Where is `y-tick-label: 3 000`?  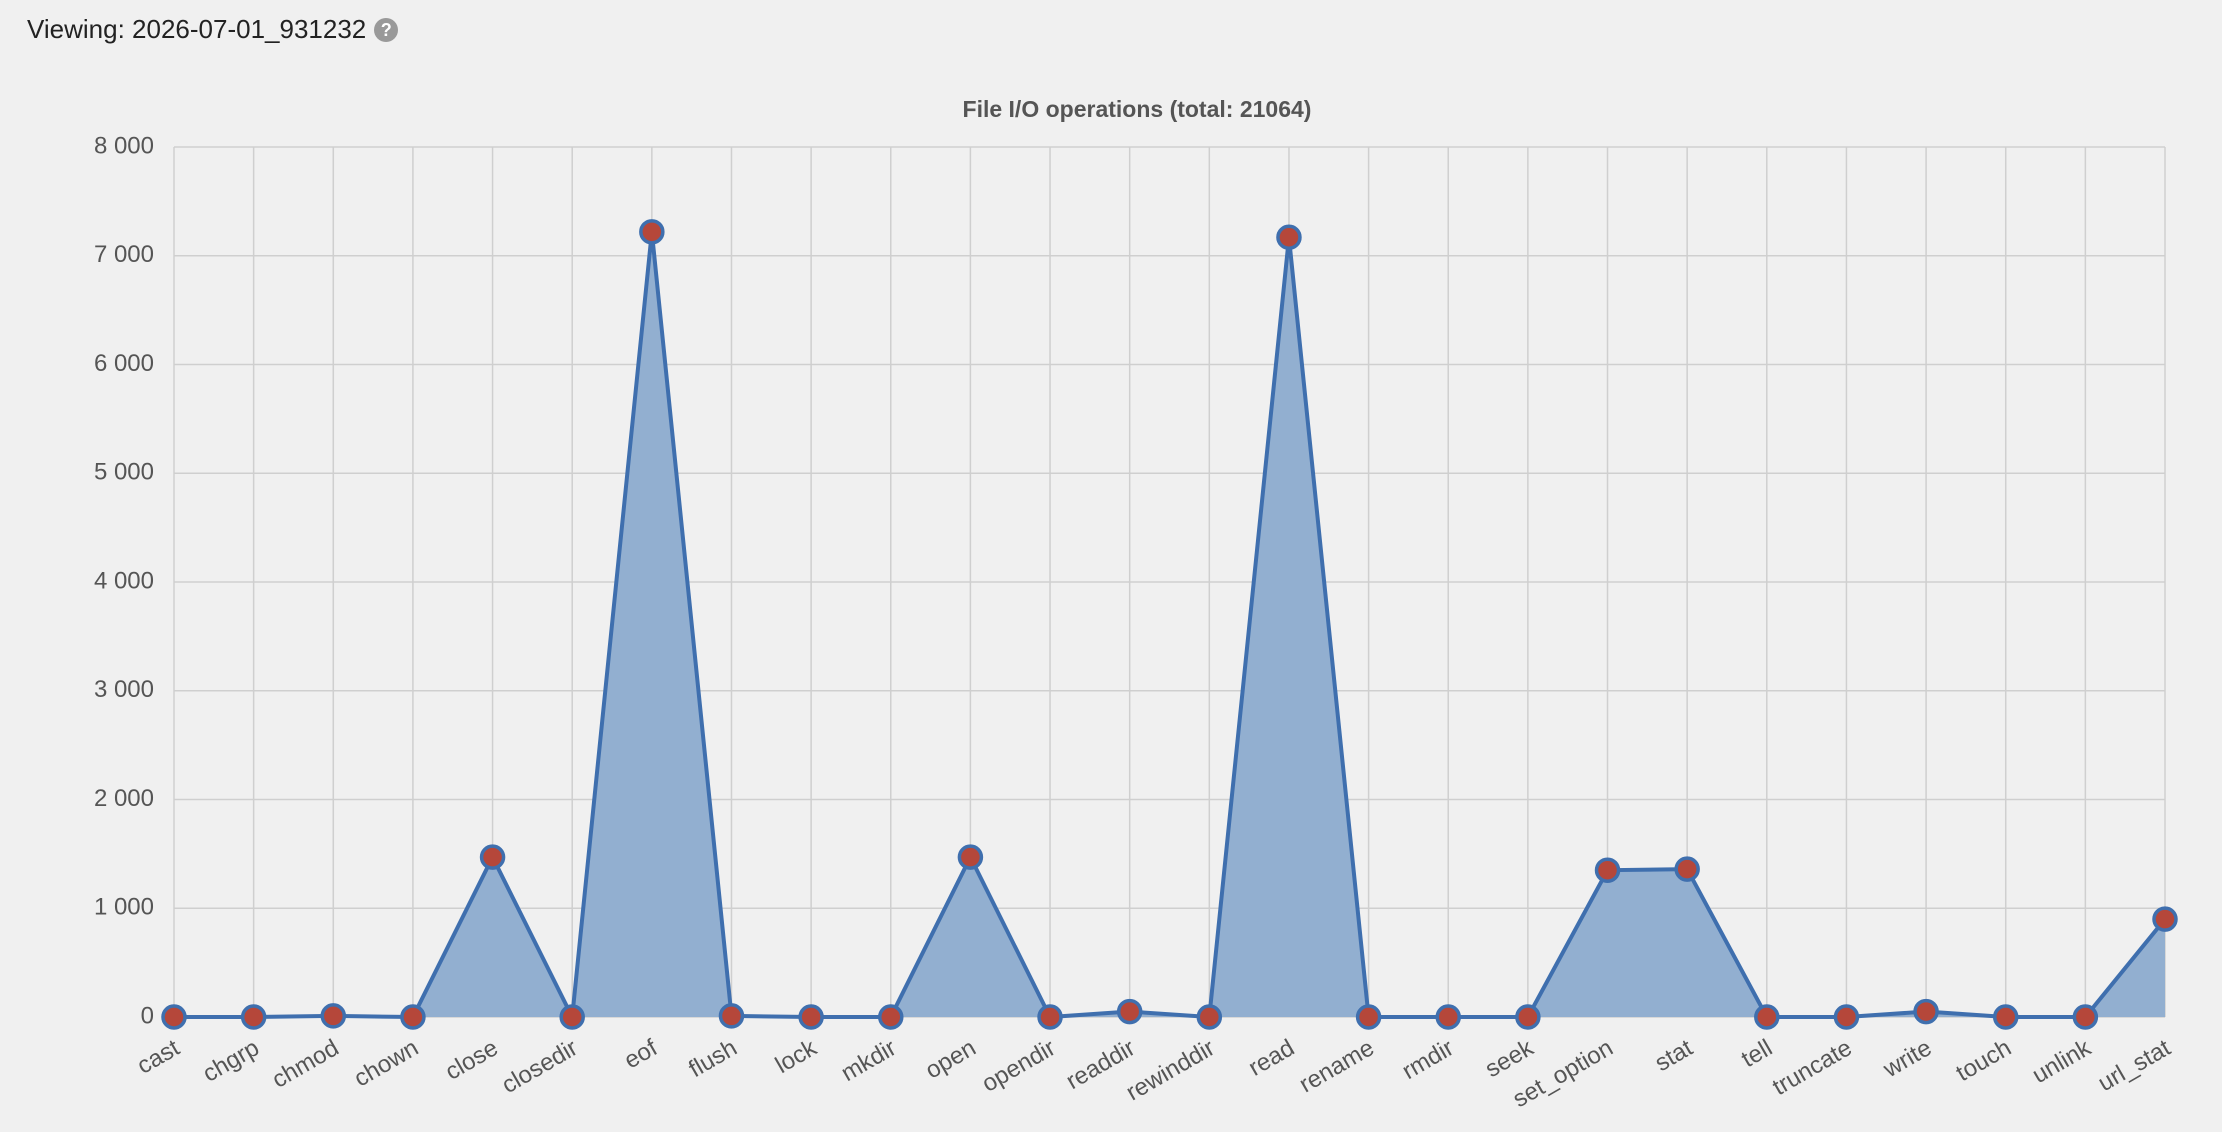
y-tick-label: 3 000 is located at coordinates (124, 689).